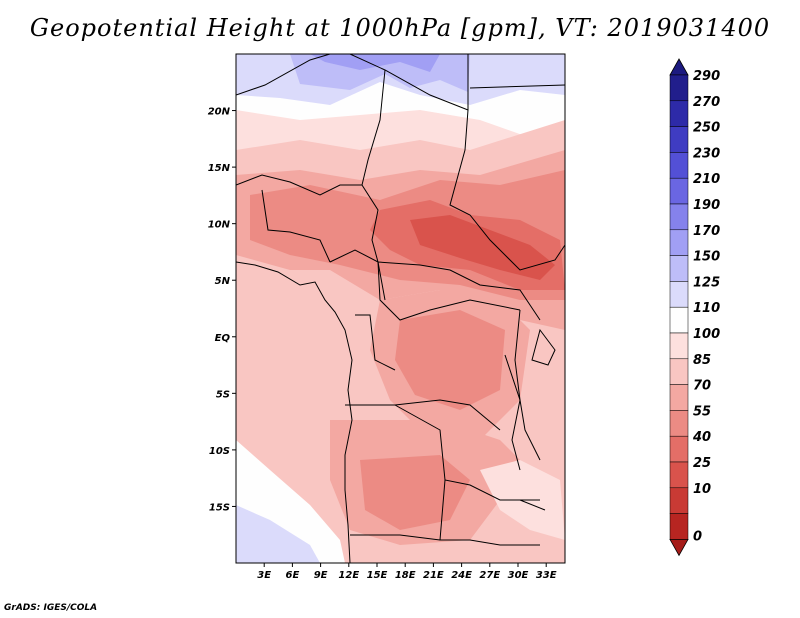 The width and height of the screenshot is (800, 618). I want to click on colorbar-label: 40, so click(701, 437).